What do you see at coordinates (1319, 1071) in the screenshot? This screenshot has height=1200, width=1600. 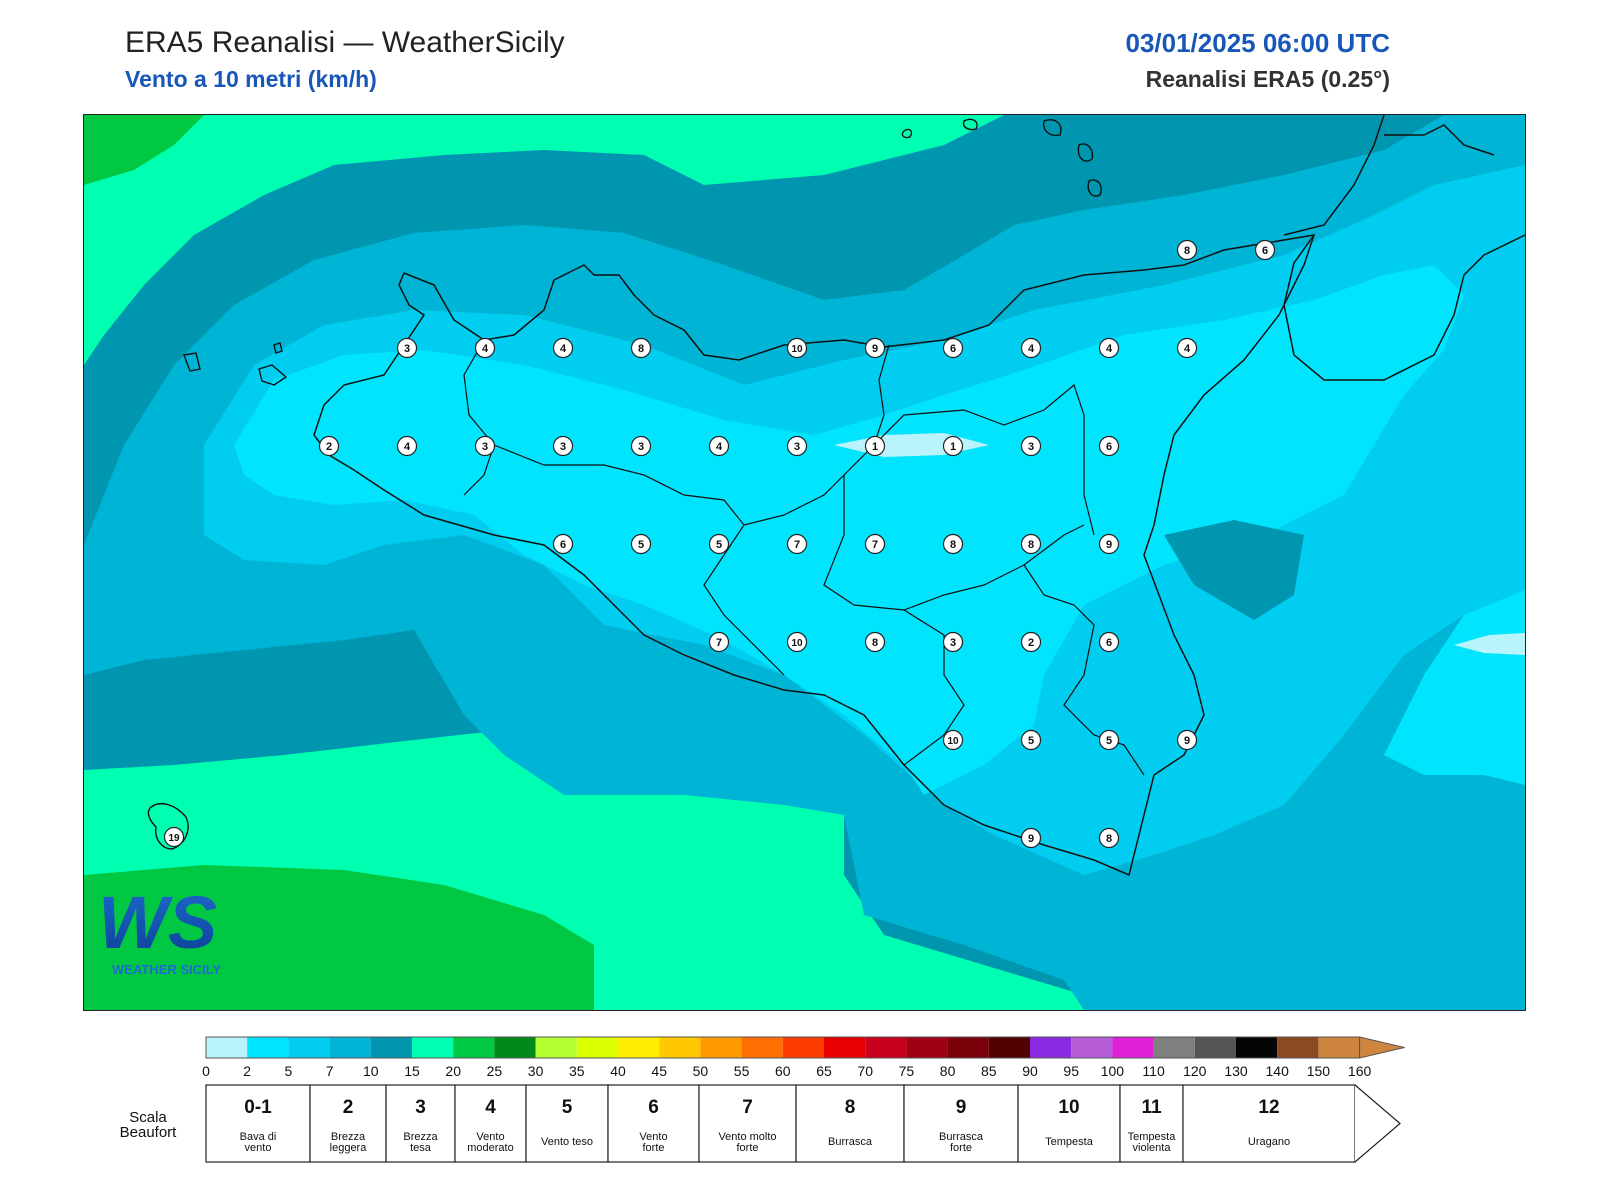 I see `colorbar-tick-label: 150` at bounding box center [1319, 1071].